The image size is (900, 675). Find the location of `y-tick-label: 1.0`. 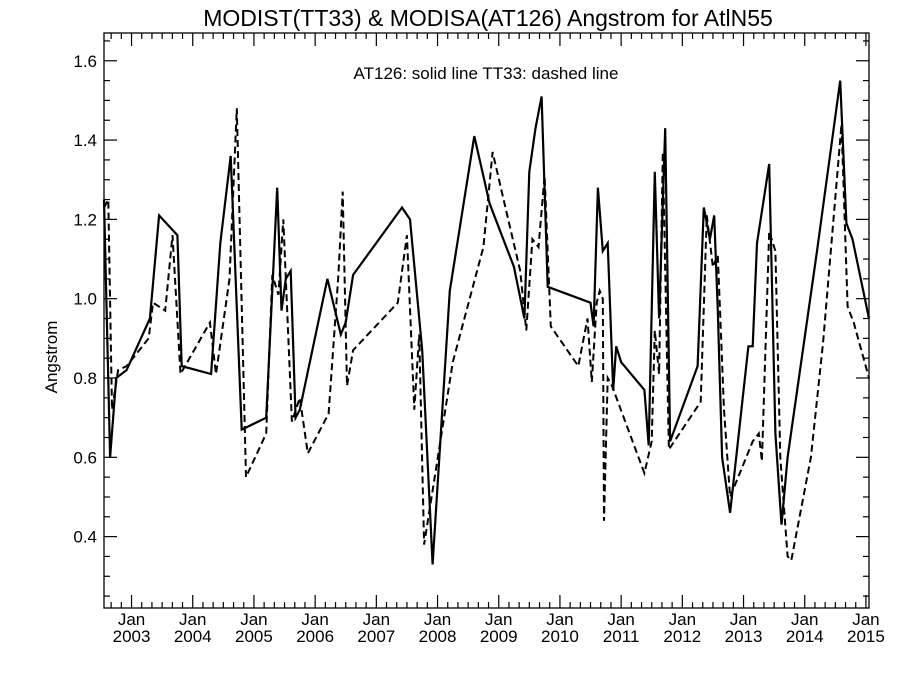

y-tick-label: 1.0 is located at coordinates (85, 299).